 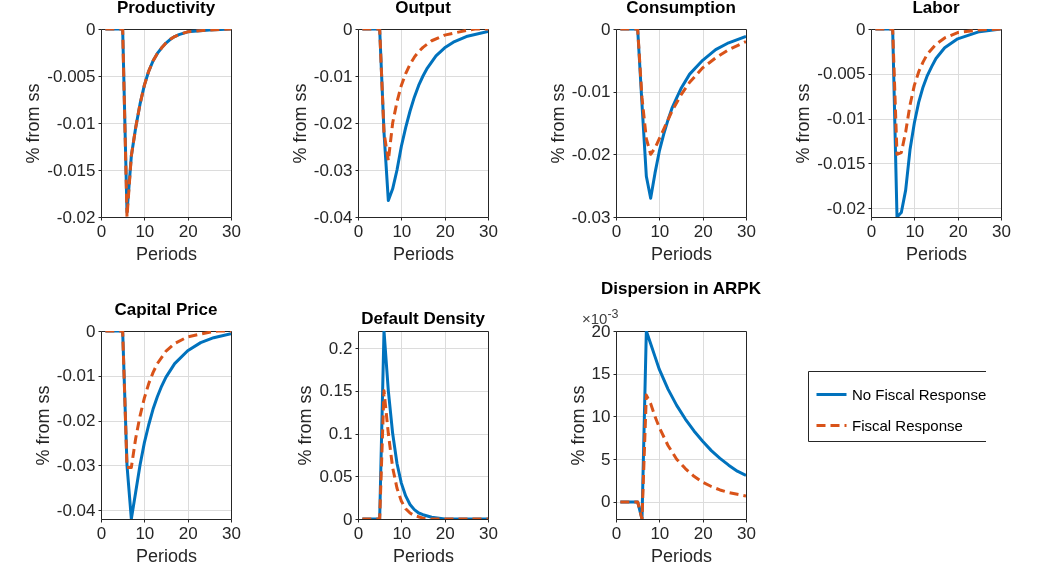 What do you see at coordinates (936, 8) in the screenshot?
I see `chart-title: Labor` at bounding box center [936, 8].